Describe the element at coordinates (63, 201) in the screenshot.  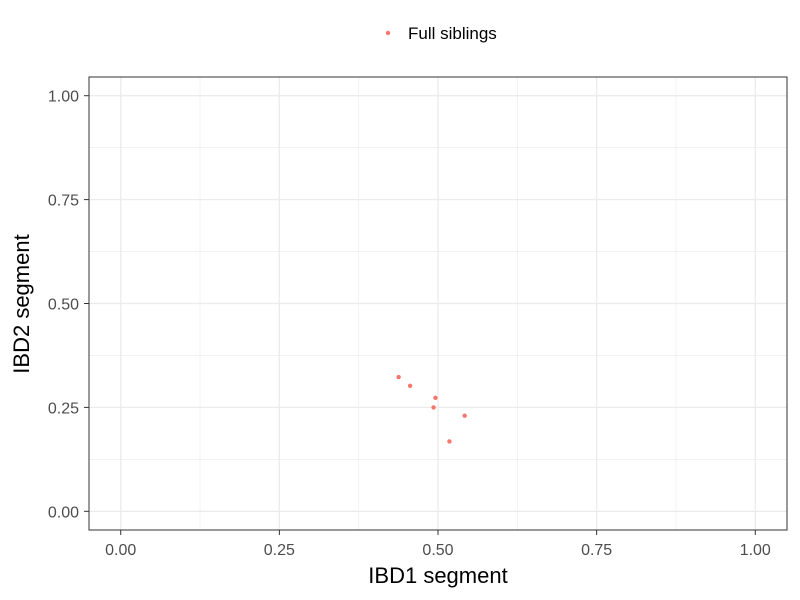
I see `y-tick-label: 0.75` at that location.